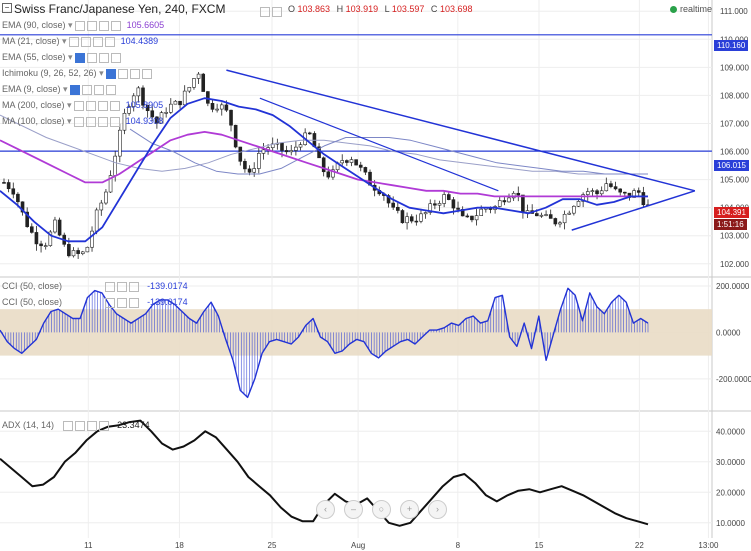  I want to click on collapse-icon: −, so click(7, 8).